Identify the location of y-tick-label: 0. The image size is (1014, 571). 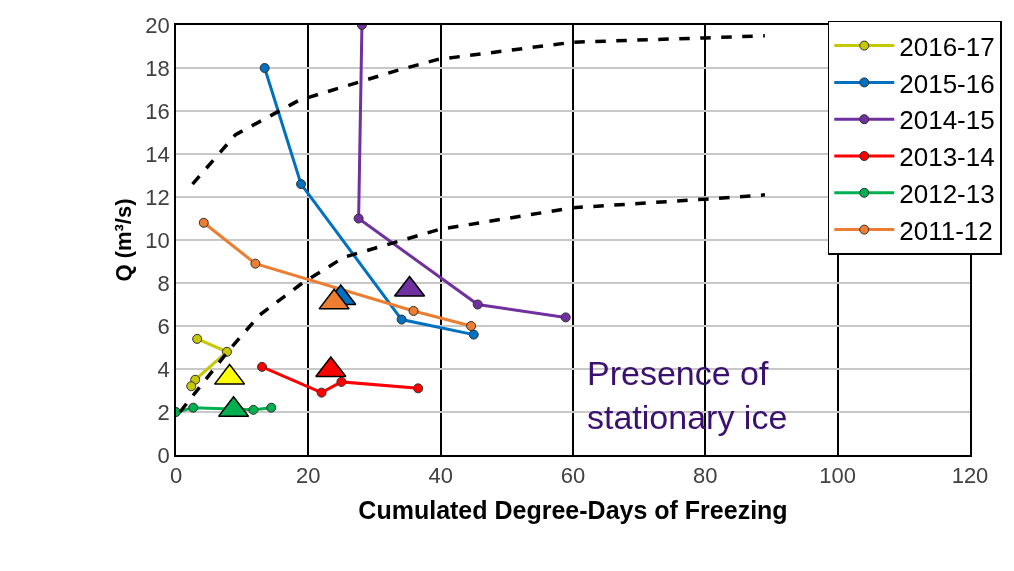
(163, 455).